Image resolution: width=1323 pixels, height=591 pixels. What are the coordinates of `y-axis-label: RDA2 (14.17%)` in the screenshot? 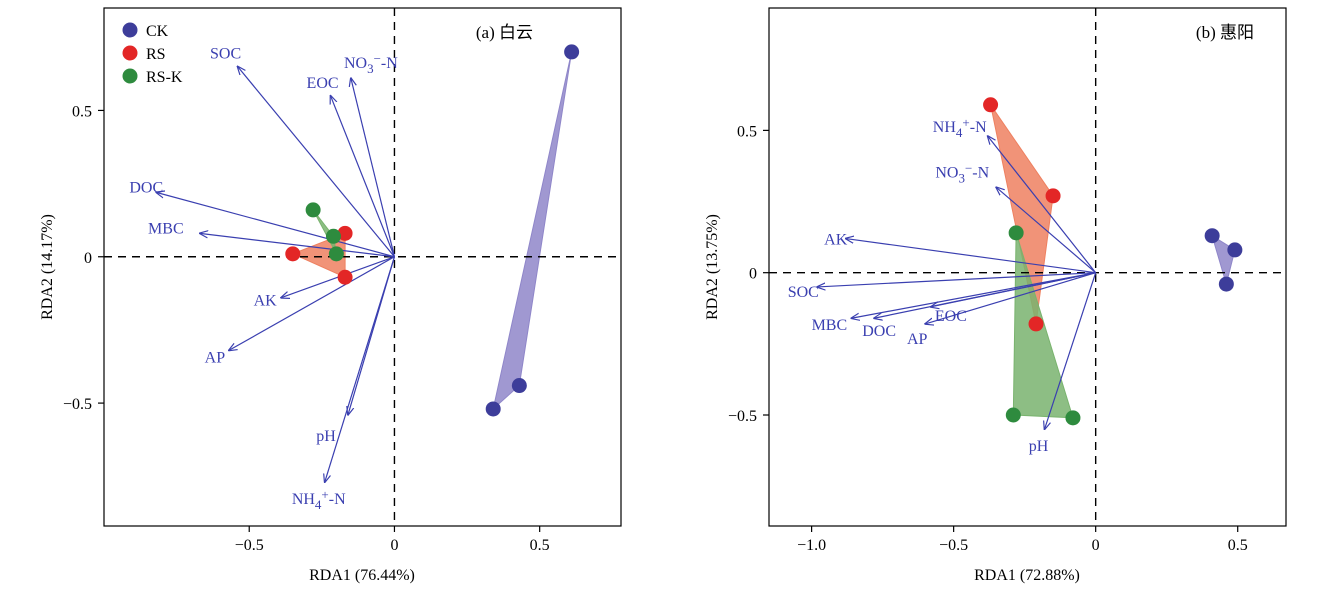 It's located at (47, 267).